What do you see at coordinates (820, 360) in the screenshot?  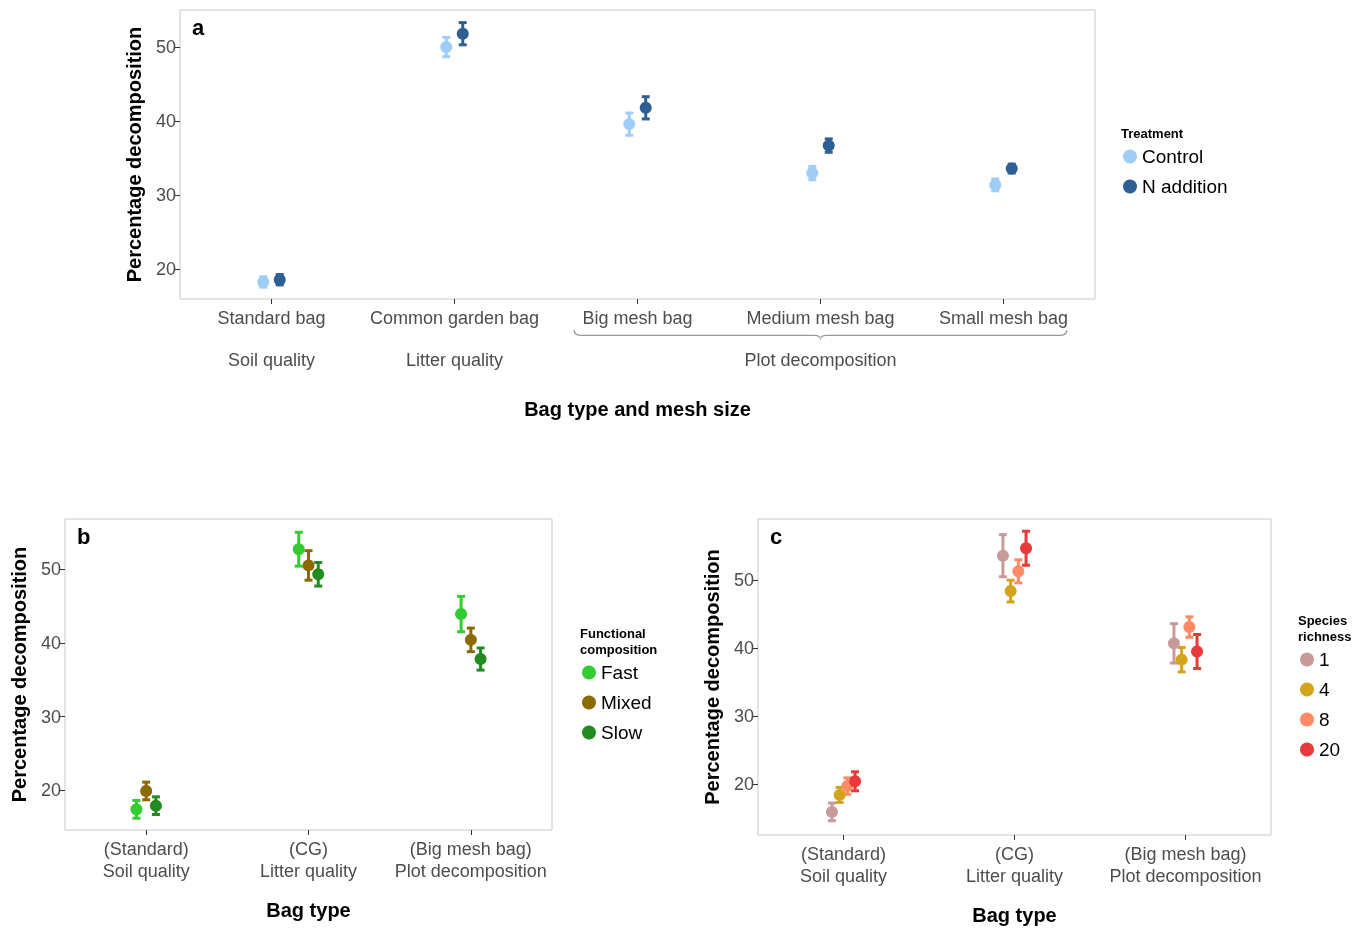 I see `text: Plot decomposition` at bounding box center [820, 360].